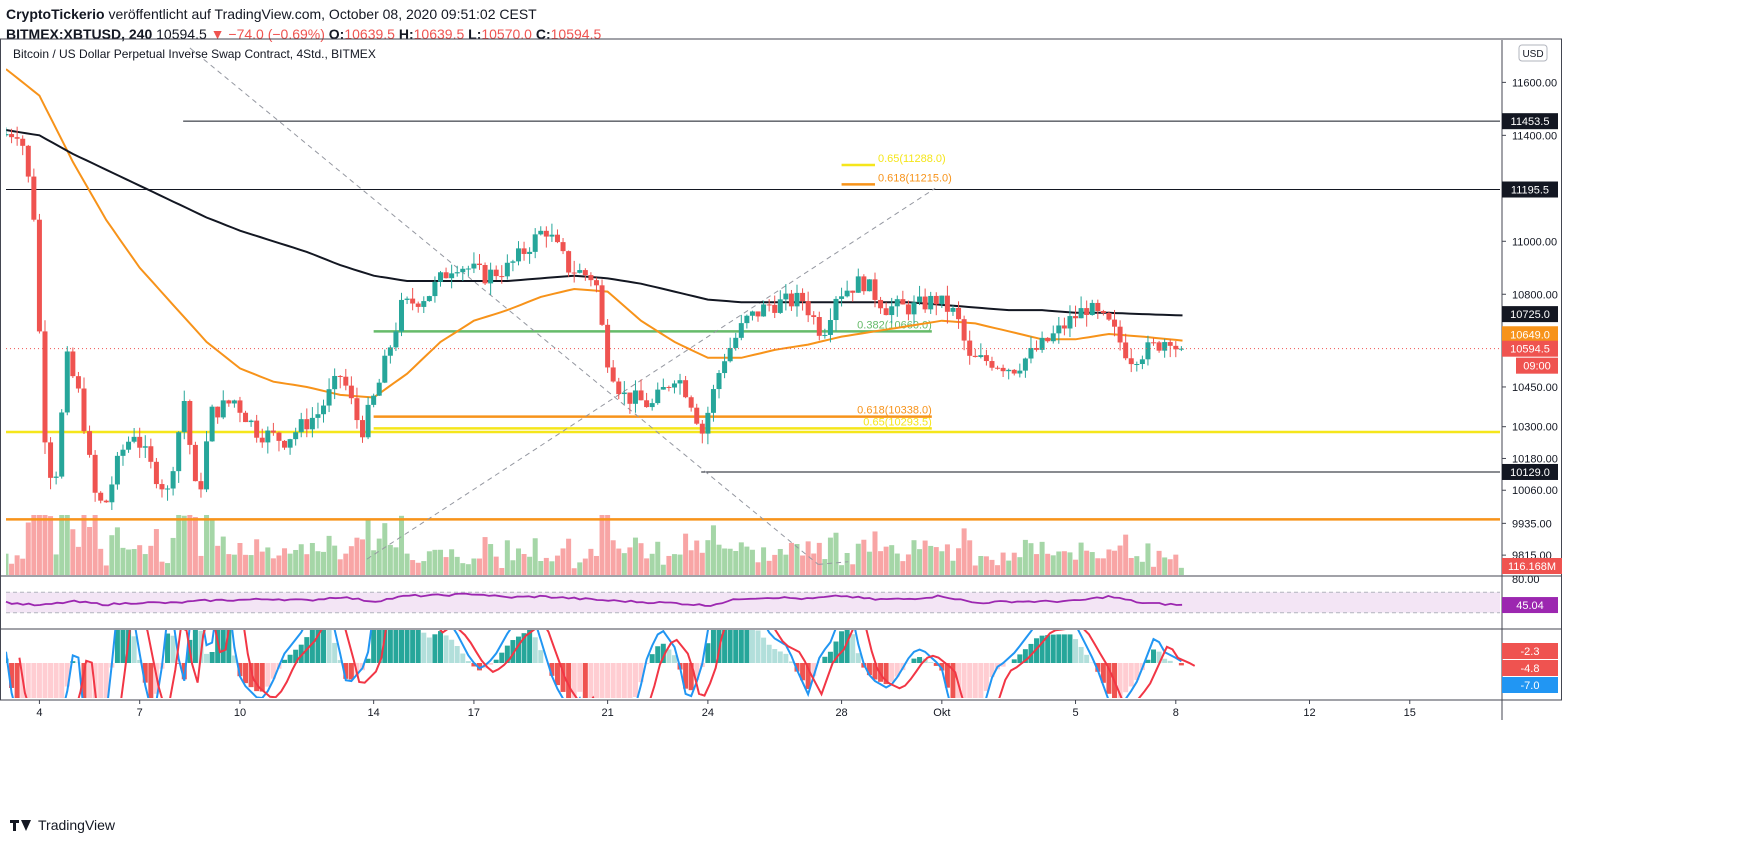 This screenshot has height=845, width=1755. Describe the element at coordinates (77, 825) in the screenshot. I see `footer-brand: TradingView` at that location.